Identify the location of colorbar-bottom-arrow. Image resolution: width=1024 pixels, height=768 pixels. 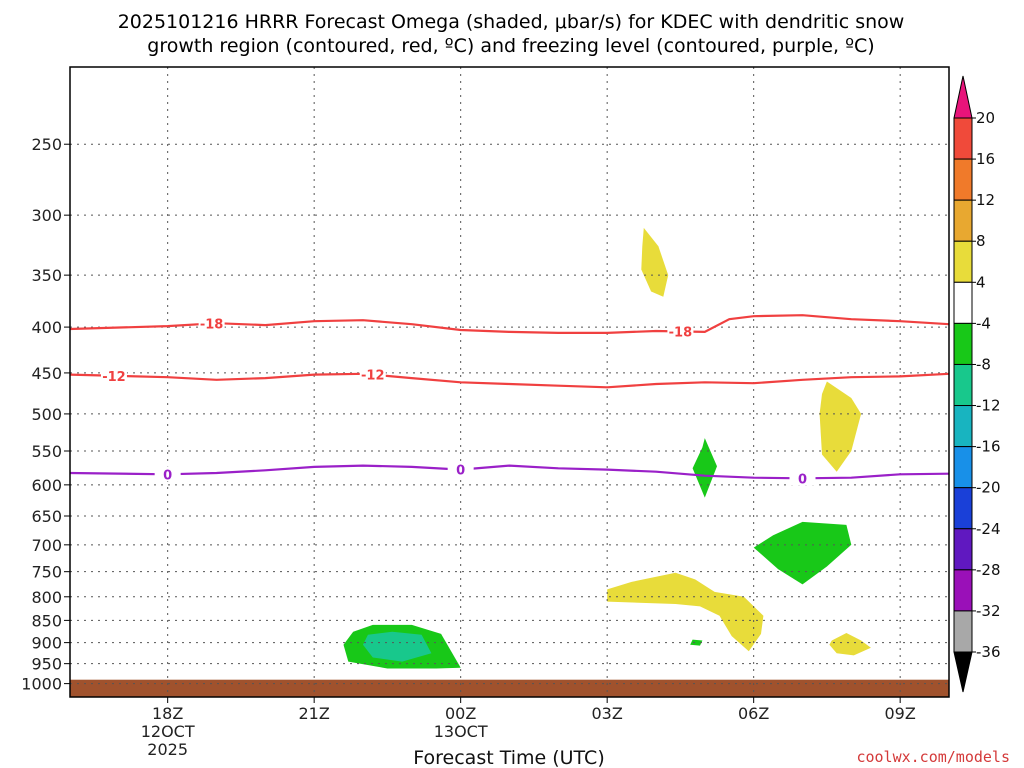
(963, 672).